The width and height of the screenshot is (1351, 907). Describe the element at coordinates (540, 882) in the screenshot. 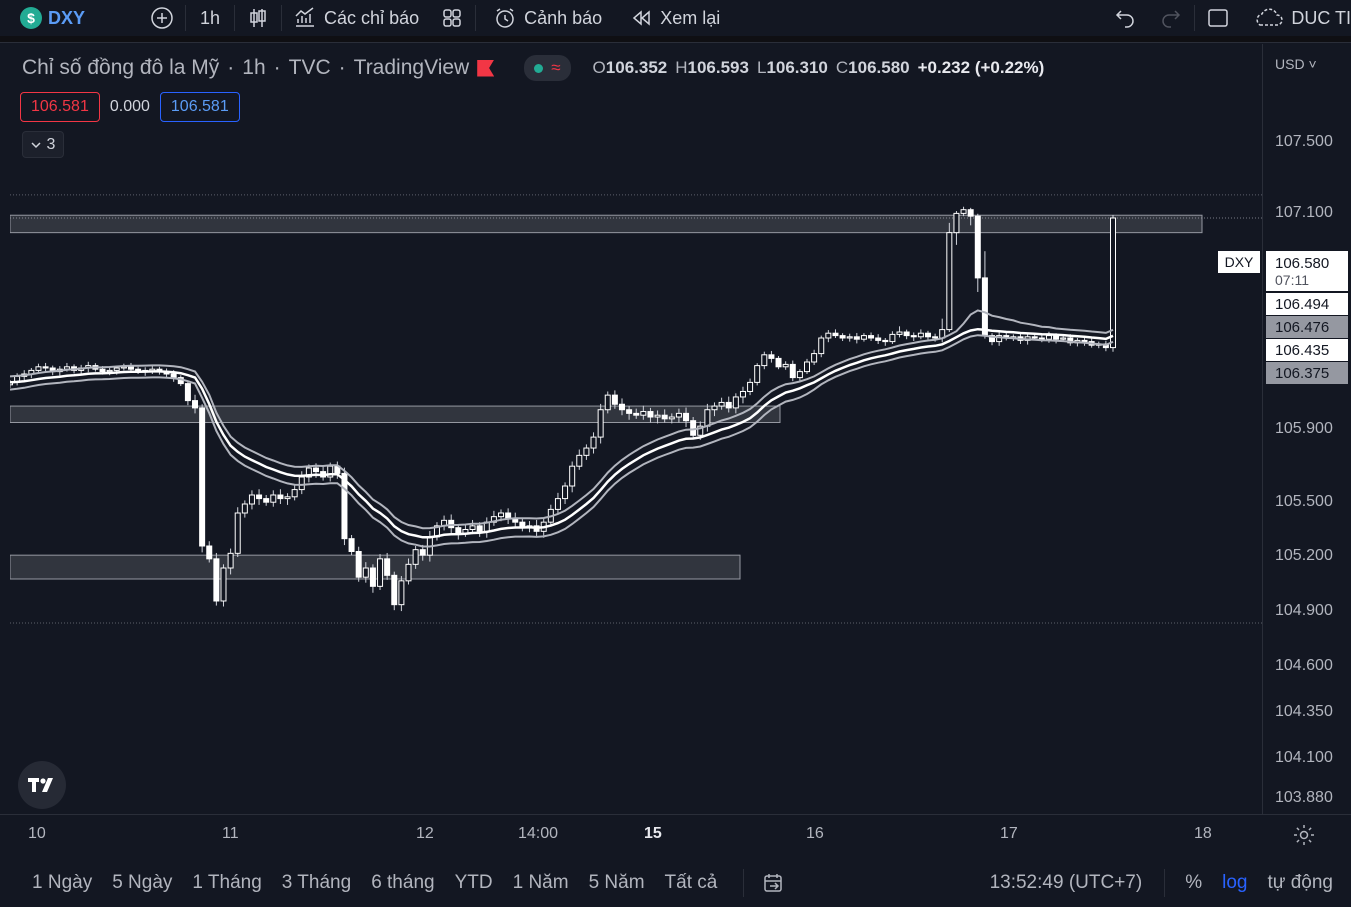

I see `range-button: 1 Năm` at that location.